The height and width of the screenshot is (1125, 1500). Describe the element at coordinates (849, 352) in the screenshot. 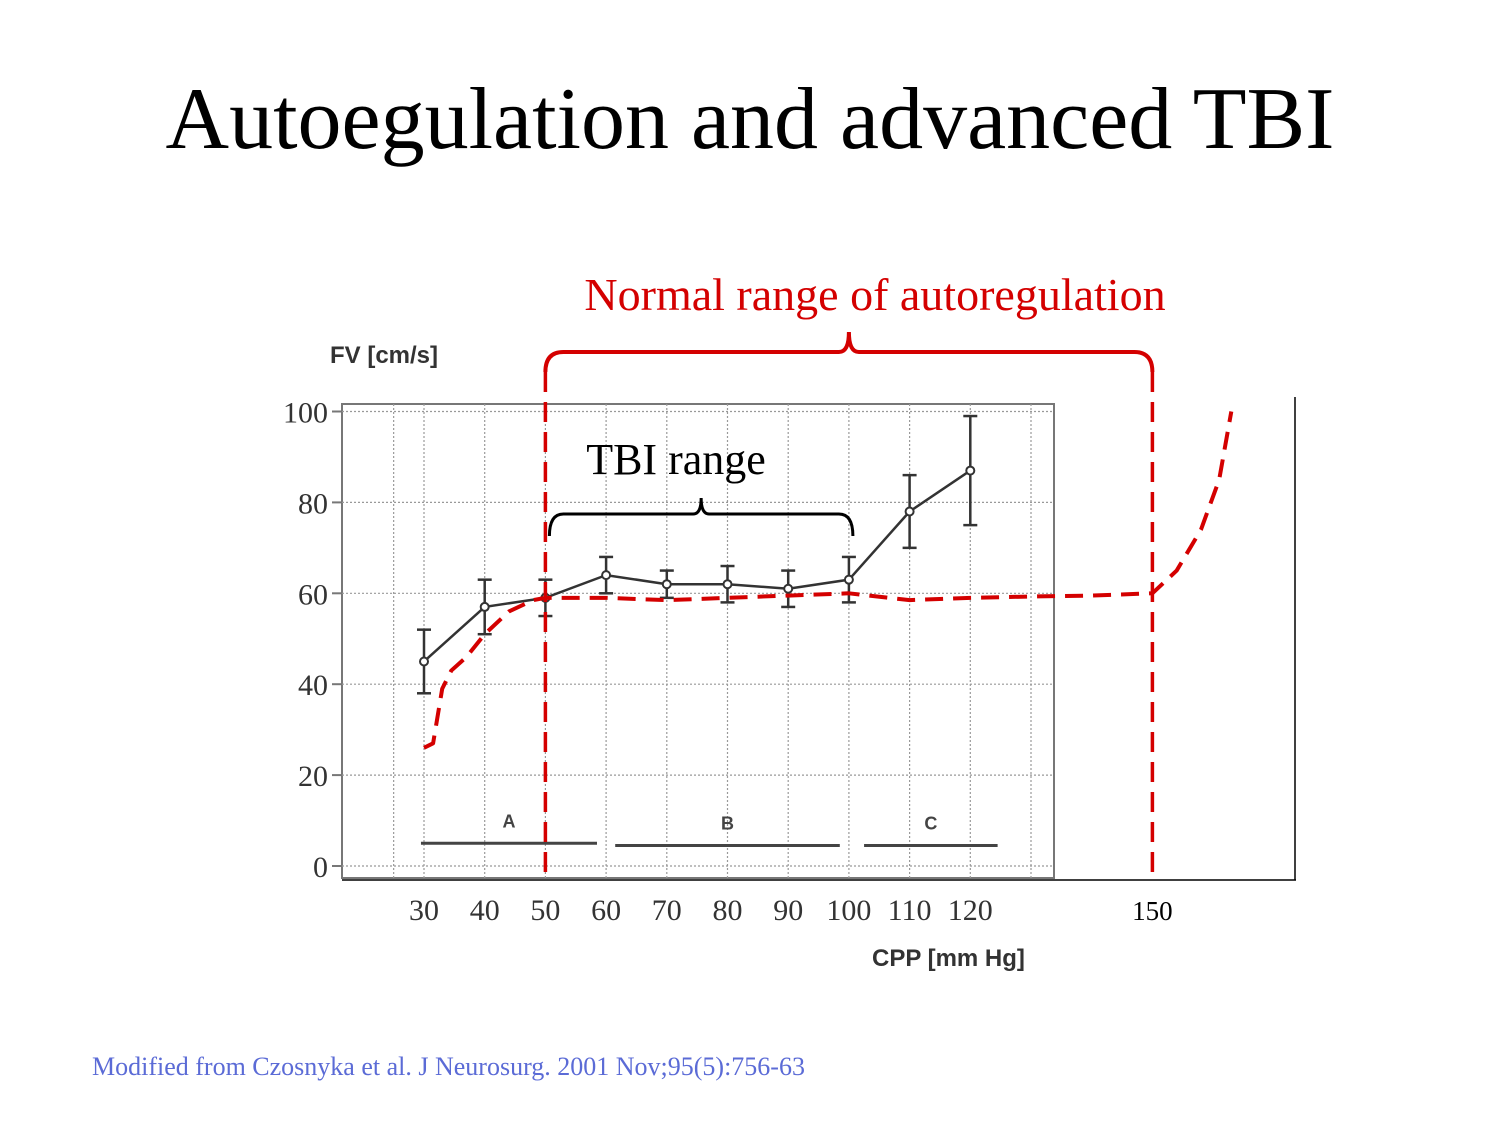

I see `normal-range-brace` at that location.